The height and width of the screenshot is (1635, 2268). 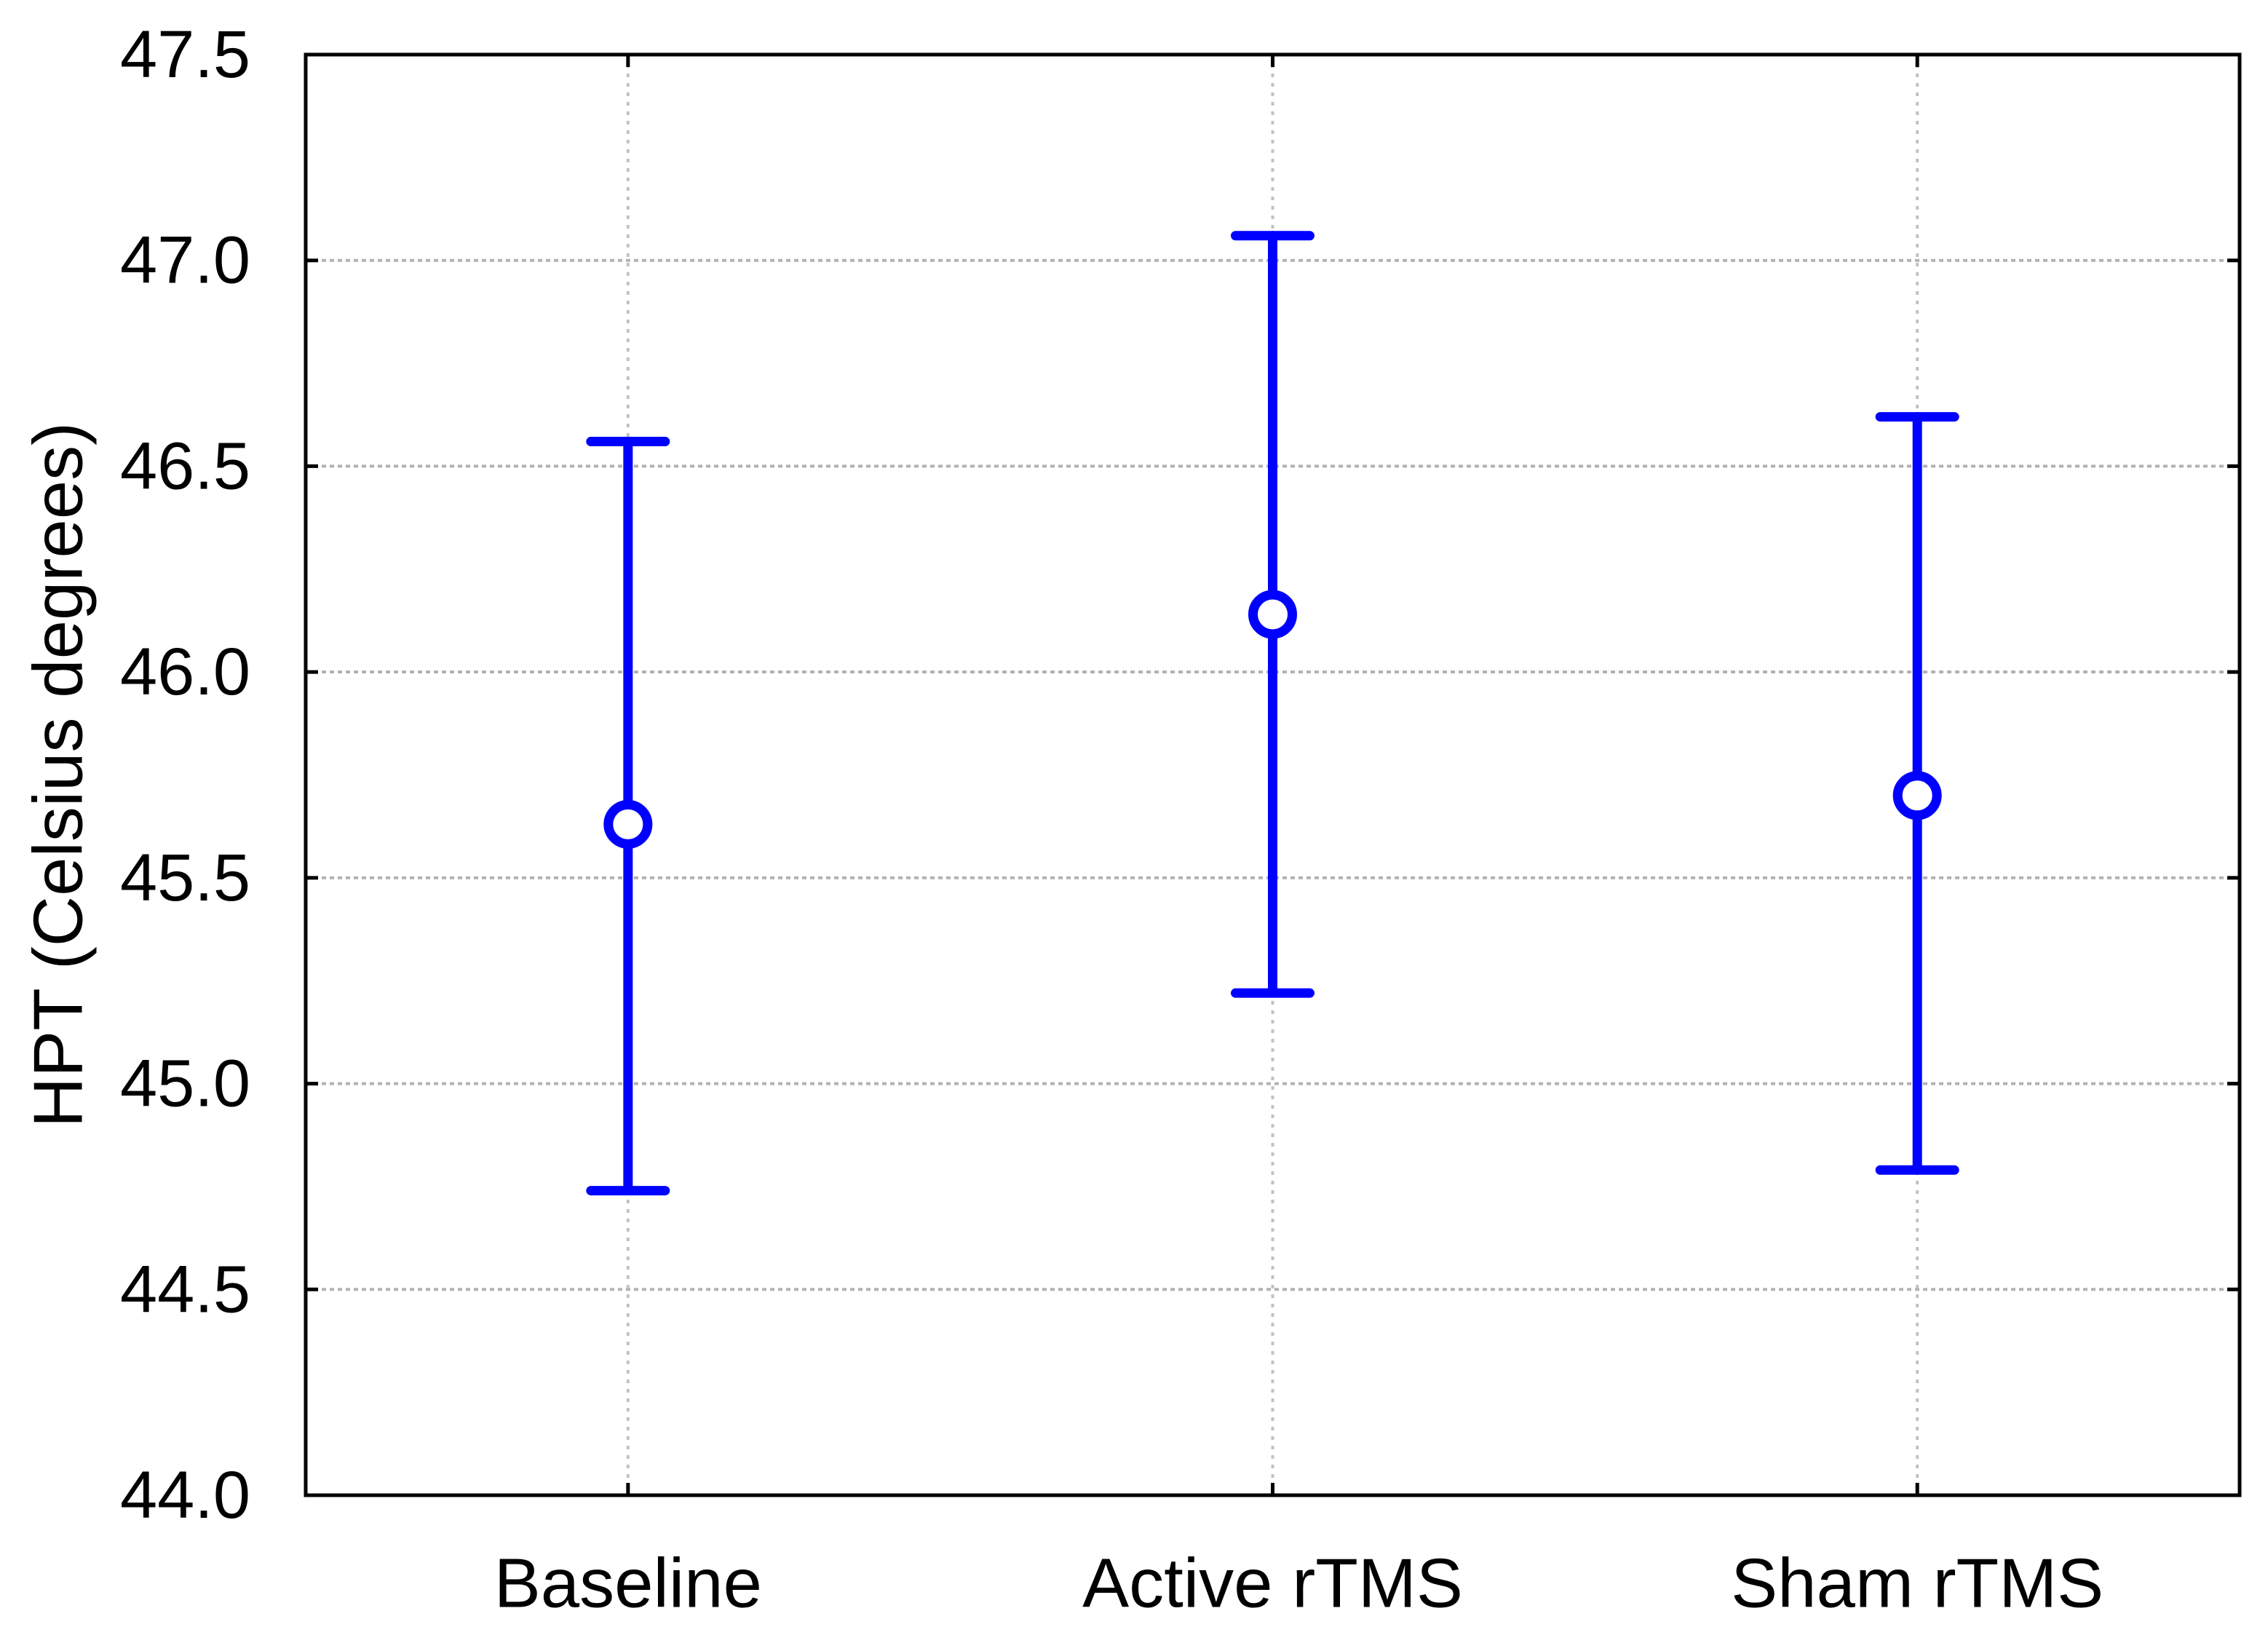 I want to click on x-tick-label: Sham rTMS, so click(x=1917, y=1584).